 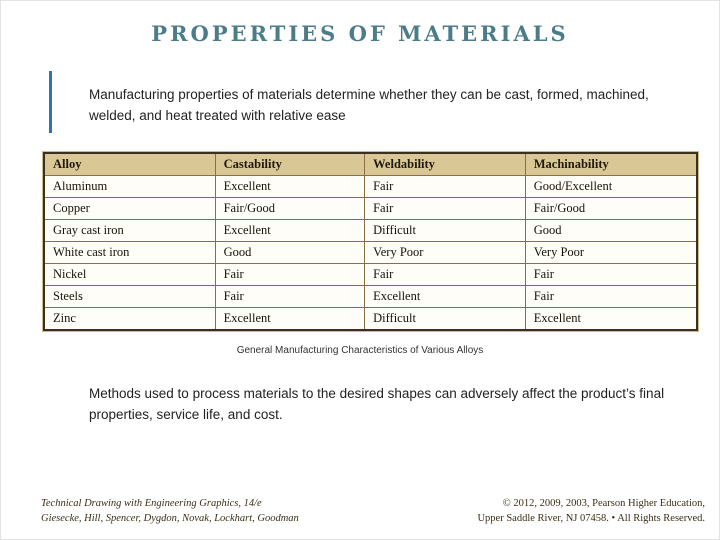 What do you see at coordinates (129, 208) in the screenshot?
I see `table-cell: Copper` at bounding box center [129, 208].